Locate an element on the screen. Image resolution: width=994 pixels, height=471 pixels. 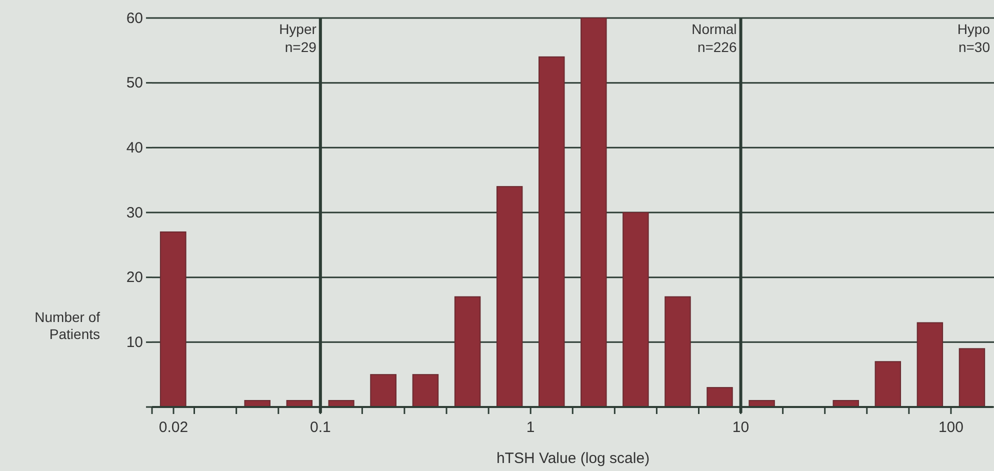
y-axis-title: Number of Patients is located at coordinates (67, 325).